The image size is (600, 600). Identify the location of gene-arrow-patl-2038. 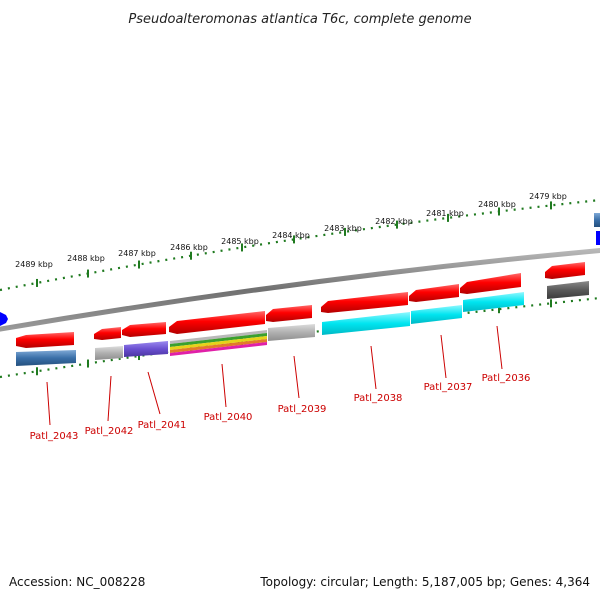
(364, 302).